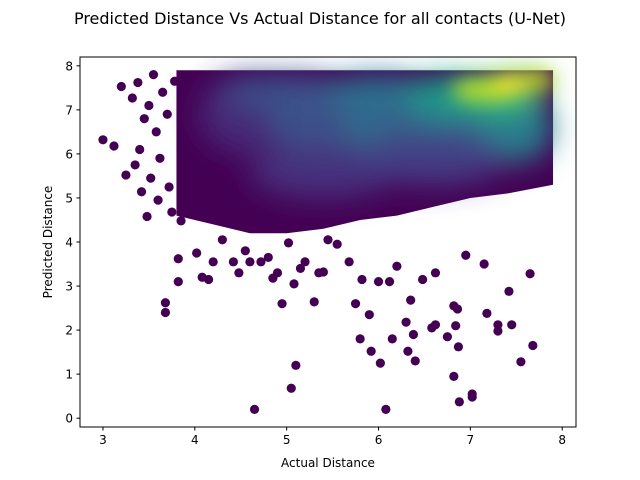 The width and height of the screenshot is (640, 480). I want to click on x-axis-label: Actual Distance, so click(328, 463).